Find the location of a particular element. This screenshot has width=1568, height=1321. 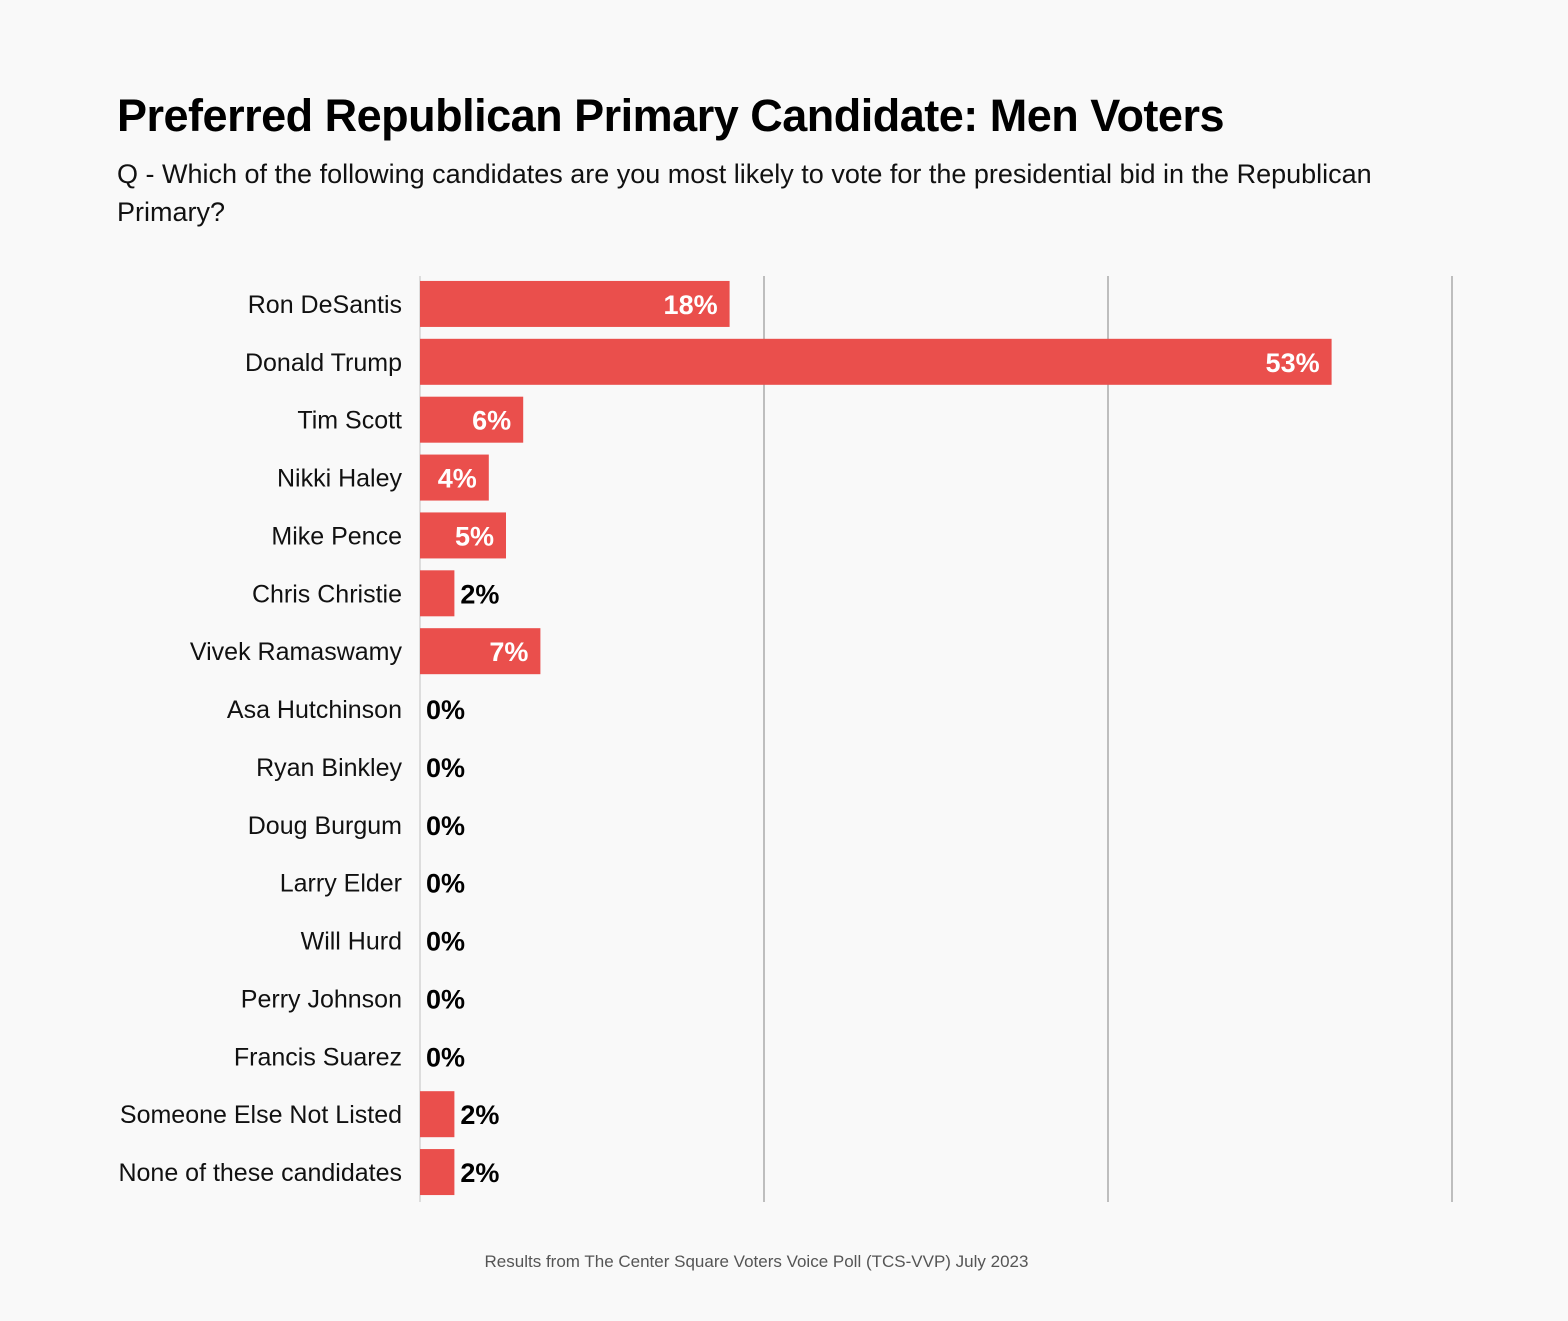

data-label: 5% is located at coordinates (474, 536).